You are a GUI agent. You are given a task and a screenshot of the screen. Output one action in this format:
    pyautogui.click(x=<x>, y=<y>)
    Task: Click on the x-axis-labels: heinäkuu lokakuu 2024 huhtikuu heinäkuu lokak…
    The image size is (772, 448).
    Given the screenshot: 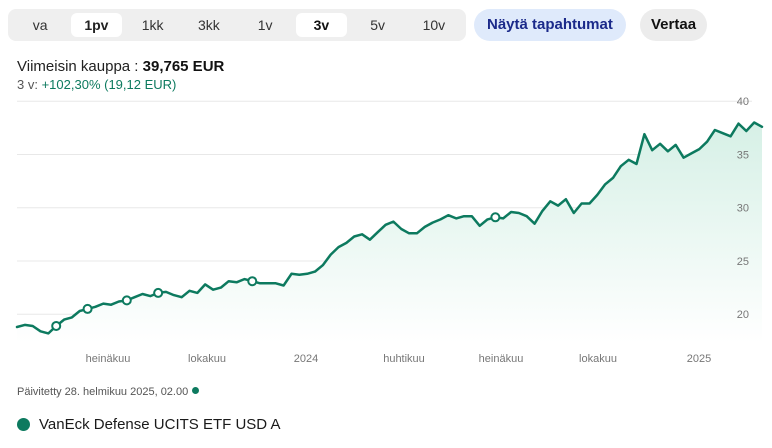 What is the action you would take?
    pyautogui.click(x=399, y=359)
    